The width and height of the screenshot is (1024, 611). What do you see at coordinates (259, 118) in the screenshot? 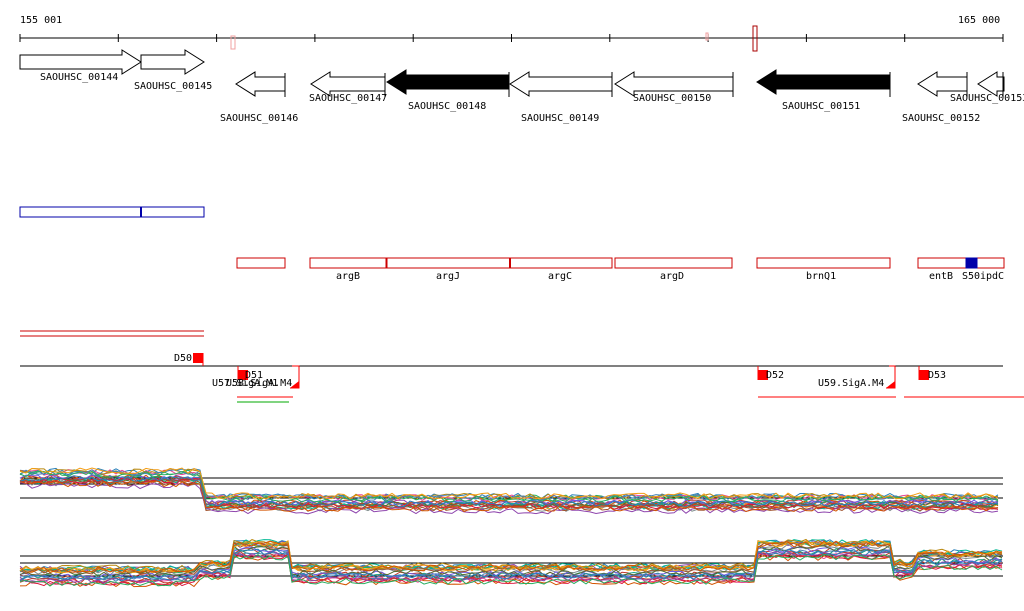
I see `gene-label: SAOUHSC_00146` at bounding box center [259, 118].